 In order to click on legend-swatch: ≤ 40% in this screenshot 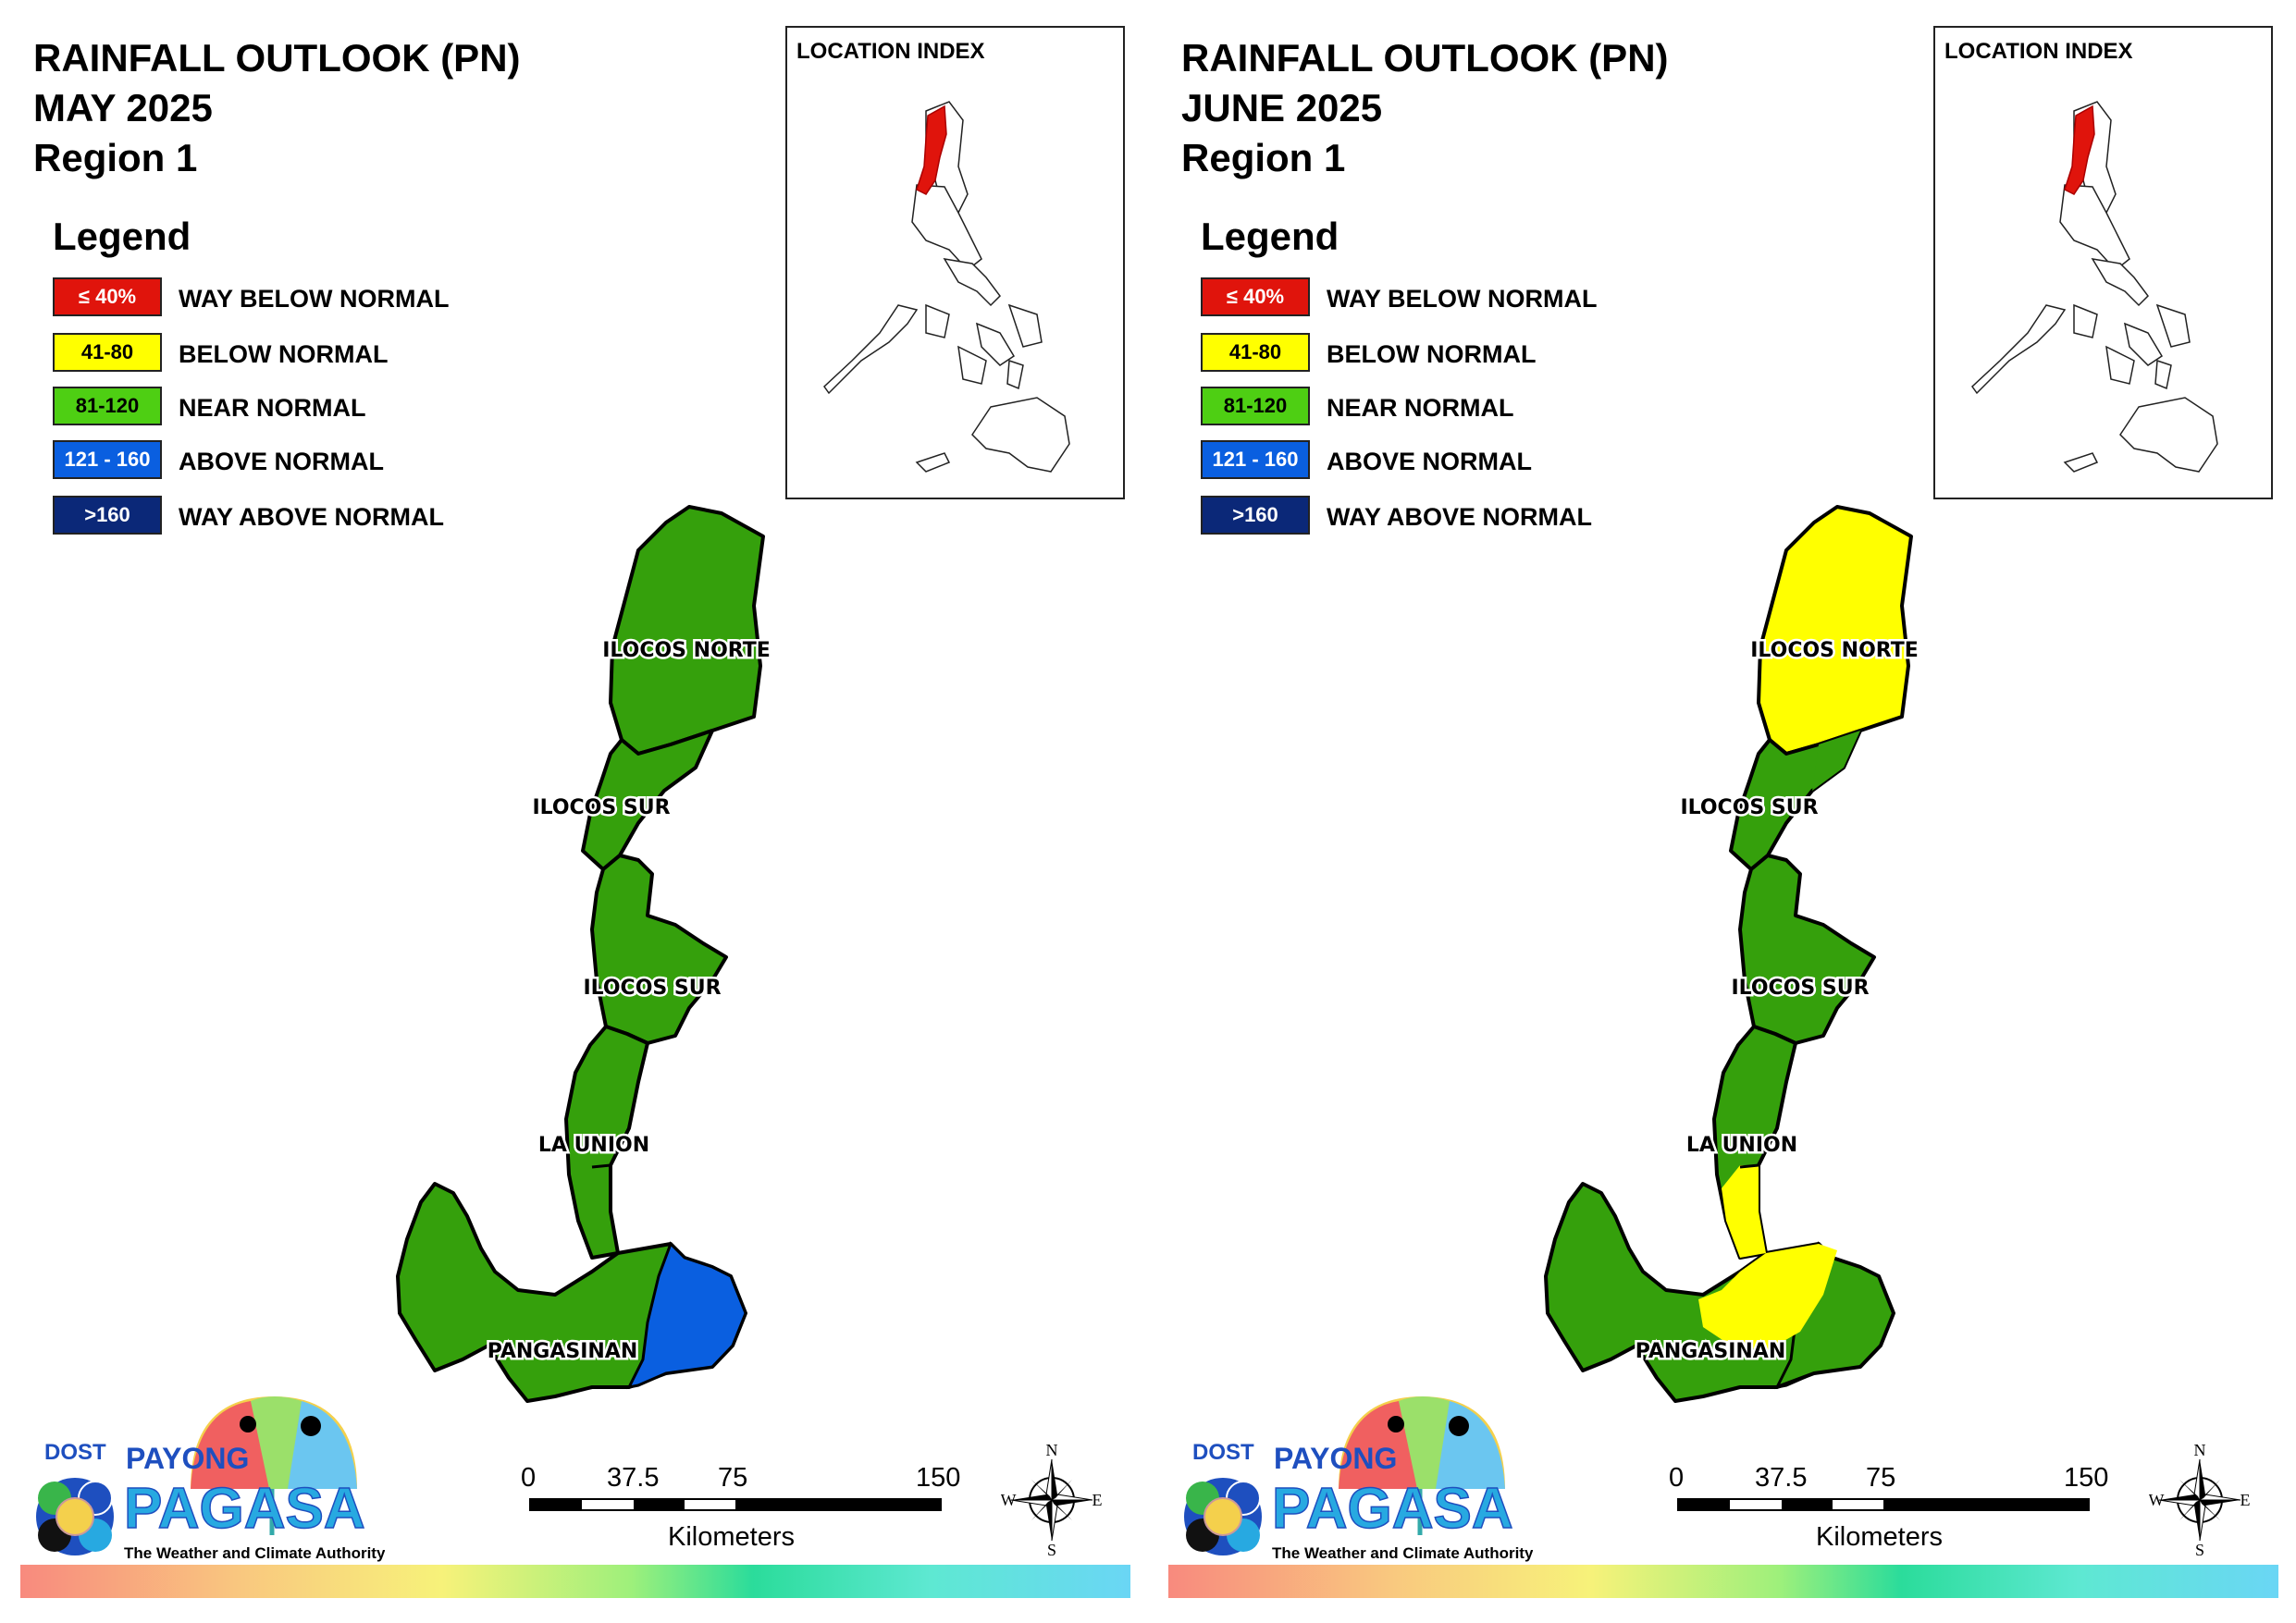, I will do `click(1255, 296)`.